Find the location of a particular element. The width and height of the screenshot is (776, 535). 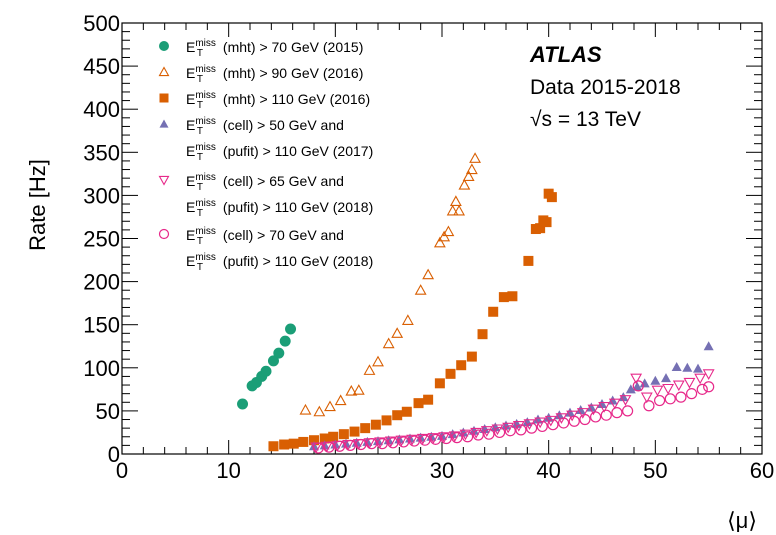

x-axis-title: ⟨μ⟩ is located at coordinates (742, 520).